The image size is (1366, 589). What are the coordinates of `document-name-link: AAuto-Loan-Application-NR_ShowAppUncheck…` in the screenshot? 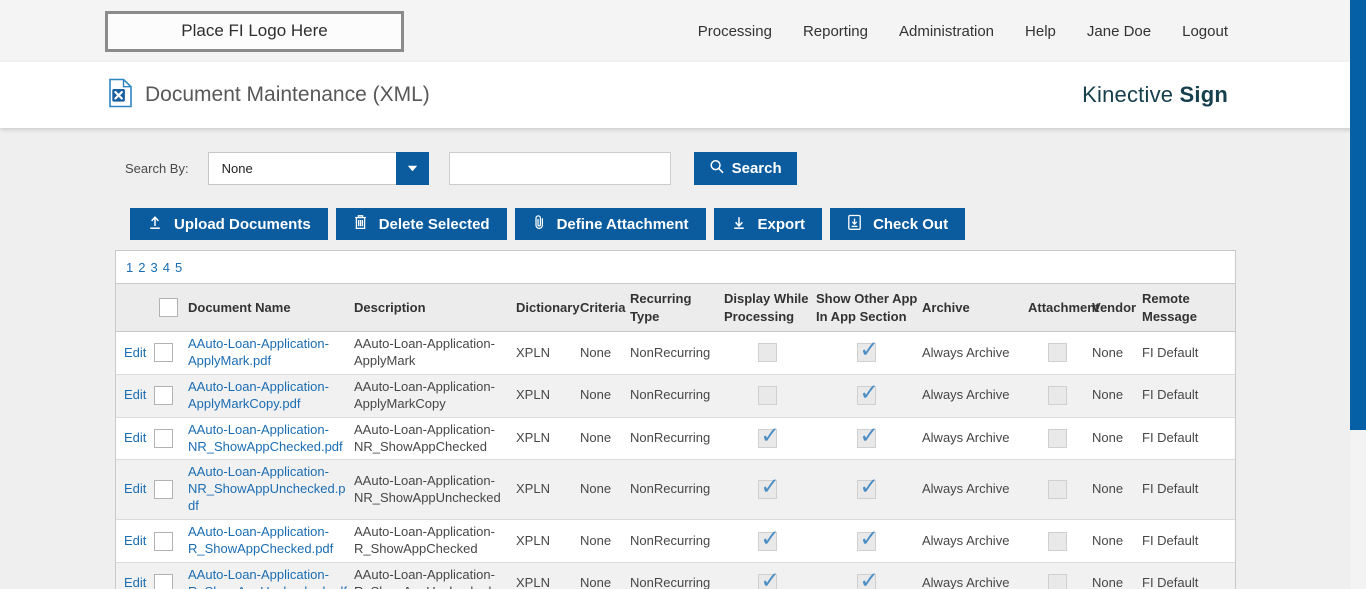 It's located at (267, 489).